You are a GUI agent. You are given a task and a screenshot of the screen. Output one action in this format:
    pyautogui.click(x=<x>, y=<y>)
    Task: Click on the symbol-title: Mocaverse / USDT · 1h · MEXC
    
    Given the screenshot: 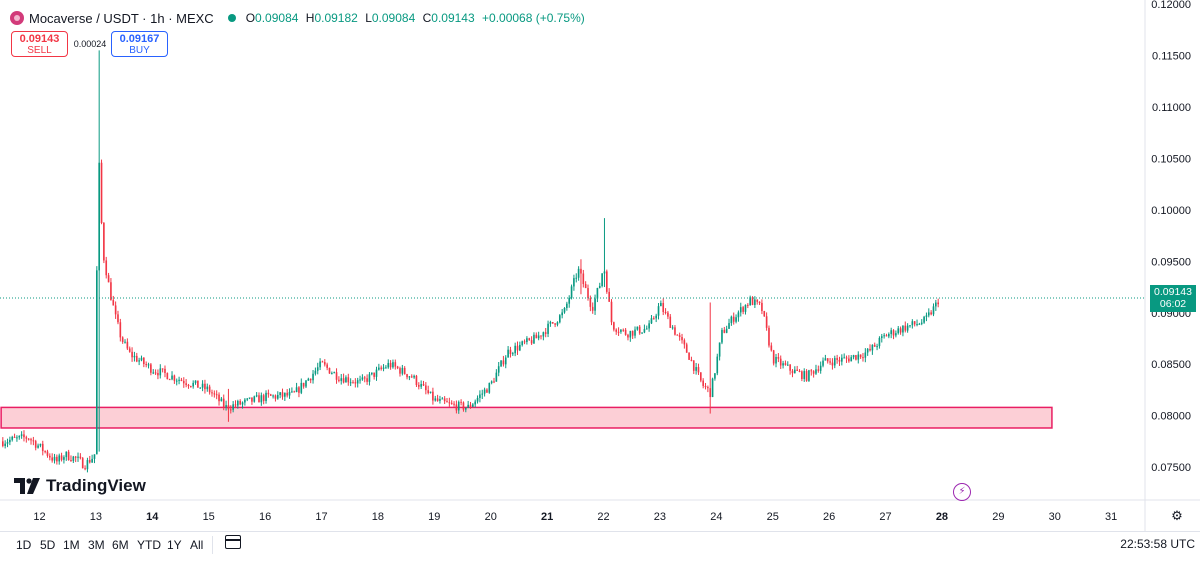 What is the action you would take?
    pyautogui.click(x=121, y=18)
    